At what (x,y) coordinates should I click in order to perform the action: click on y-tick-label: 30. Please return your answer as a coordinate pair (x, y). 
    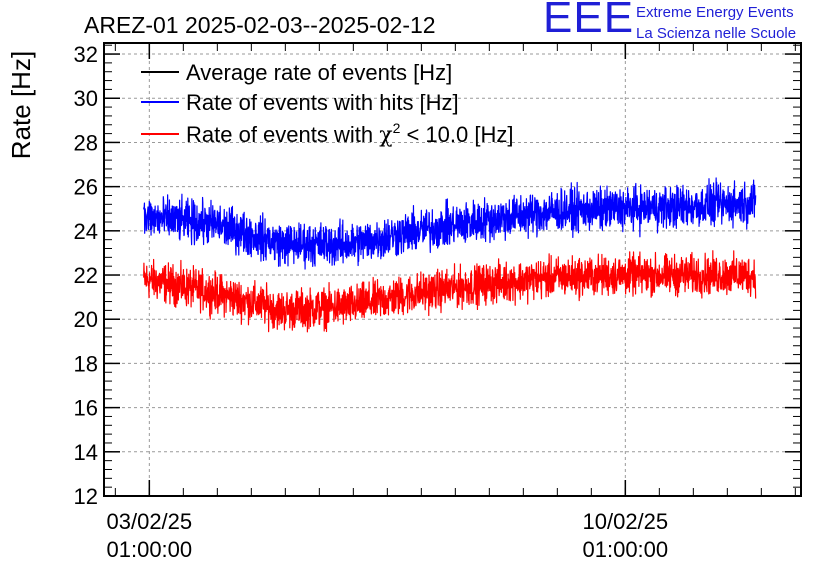
    Looking at the image, I should click on (86, 98).